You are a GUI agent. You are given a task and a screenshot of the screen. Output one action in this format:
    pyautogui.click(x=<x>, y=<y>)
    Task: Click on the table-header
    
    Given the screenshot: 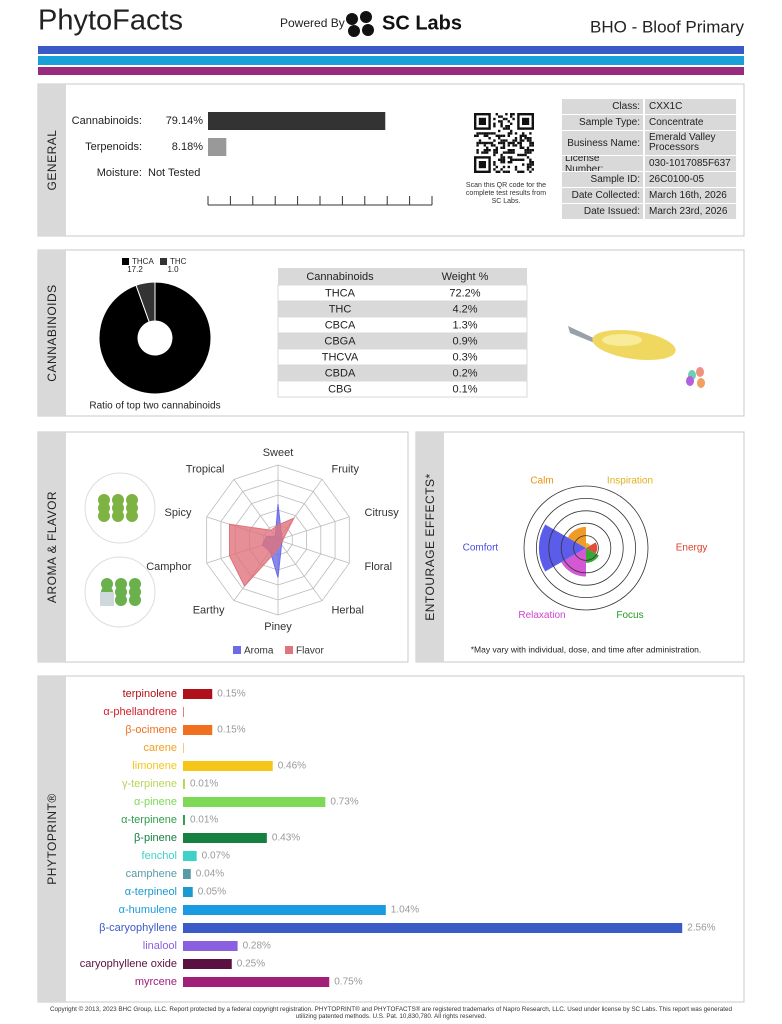 What is the action you would take?
    pyautogui.click(x=402, y=276)
    